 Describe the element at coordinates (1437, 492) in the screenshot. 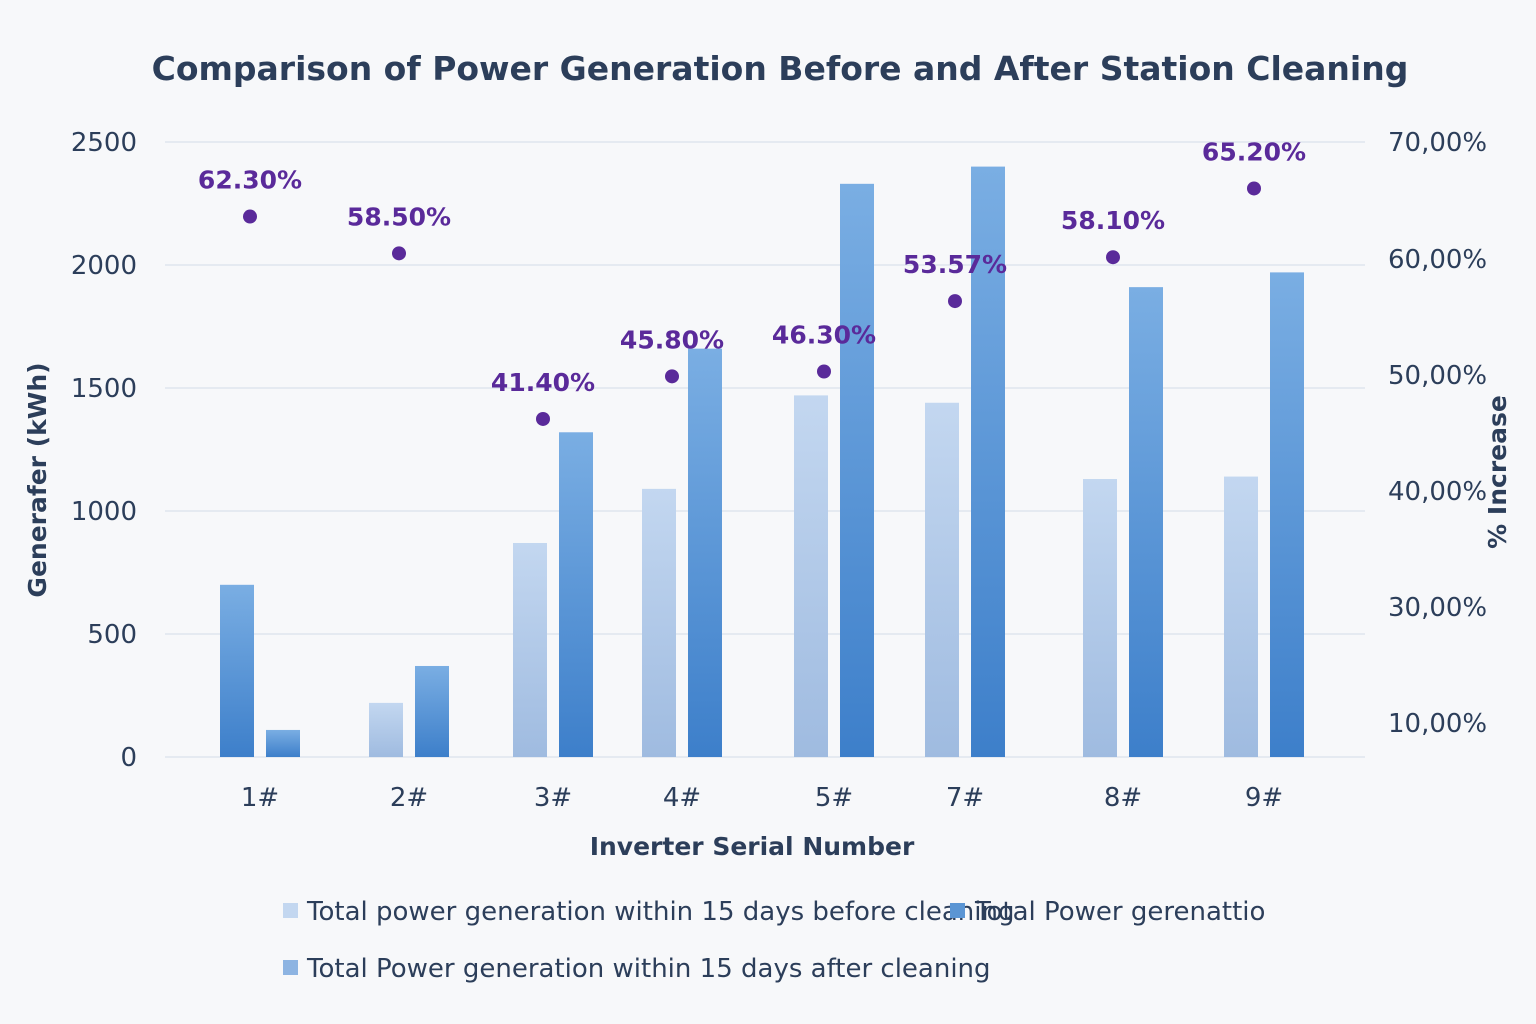

I see `y2-tick-label: 40,00%` at that location.